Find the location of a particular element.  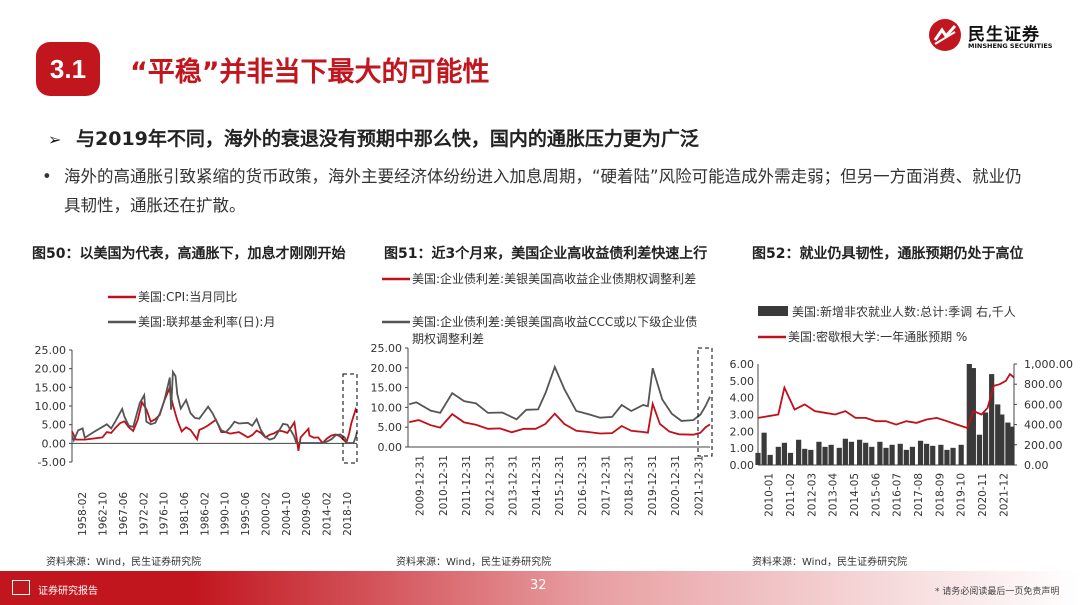

legend-payrolls-swatch is located at coordinates (773, 311).